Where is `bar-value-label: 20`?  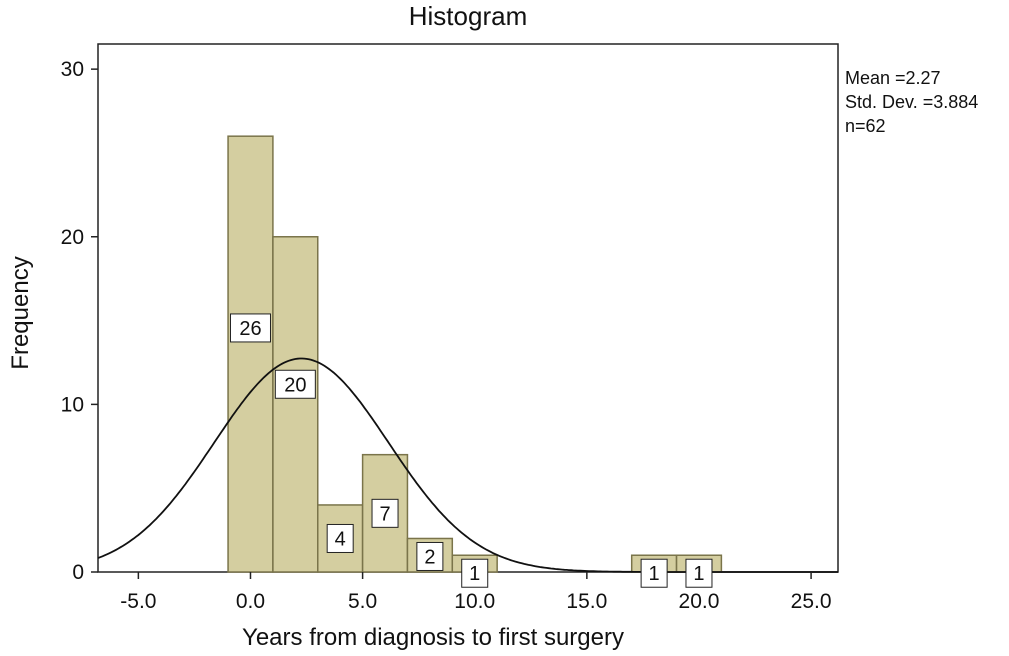
bar-value-label: 20 is located at coordinates (295, 385).